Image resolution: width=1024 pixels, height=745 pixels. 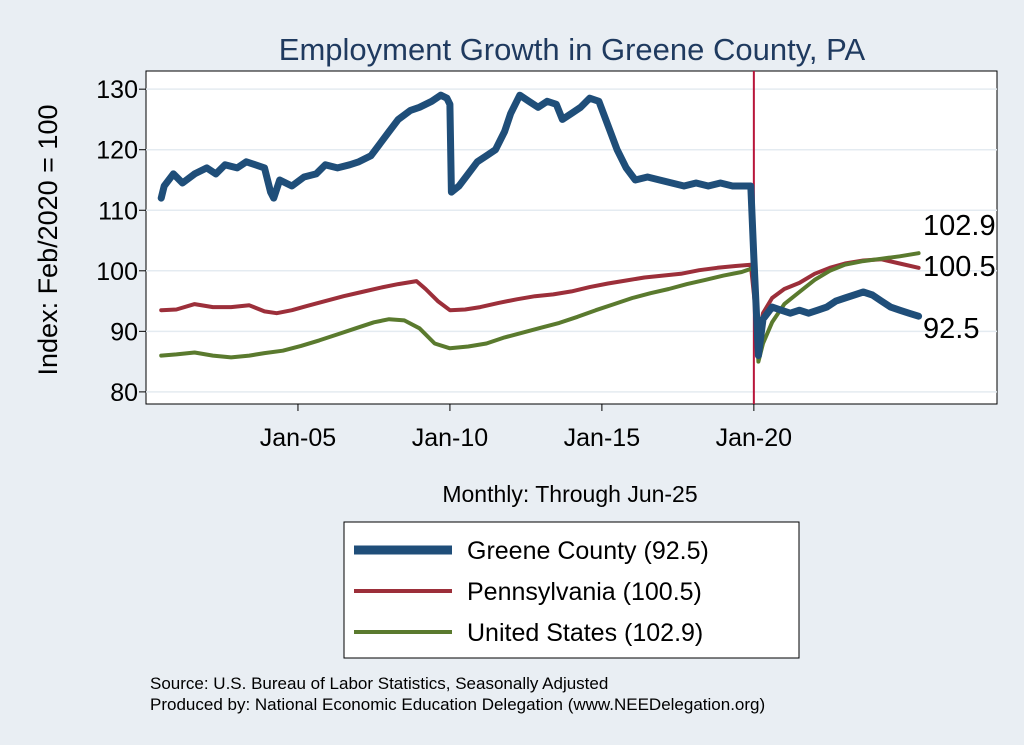 I want to click on y-axis: 80 90 100 110 120 130, so click(x=121, y=241).